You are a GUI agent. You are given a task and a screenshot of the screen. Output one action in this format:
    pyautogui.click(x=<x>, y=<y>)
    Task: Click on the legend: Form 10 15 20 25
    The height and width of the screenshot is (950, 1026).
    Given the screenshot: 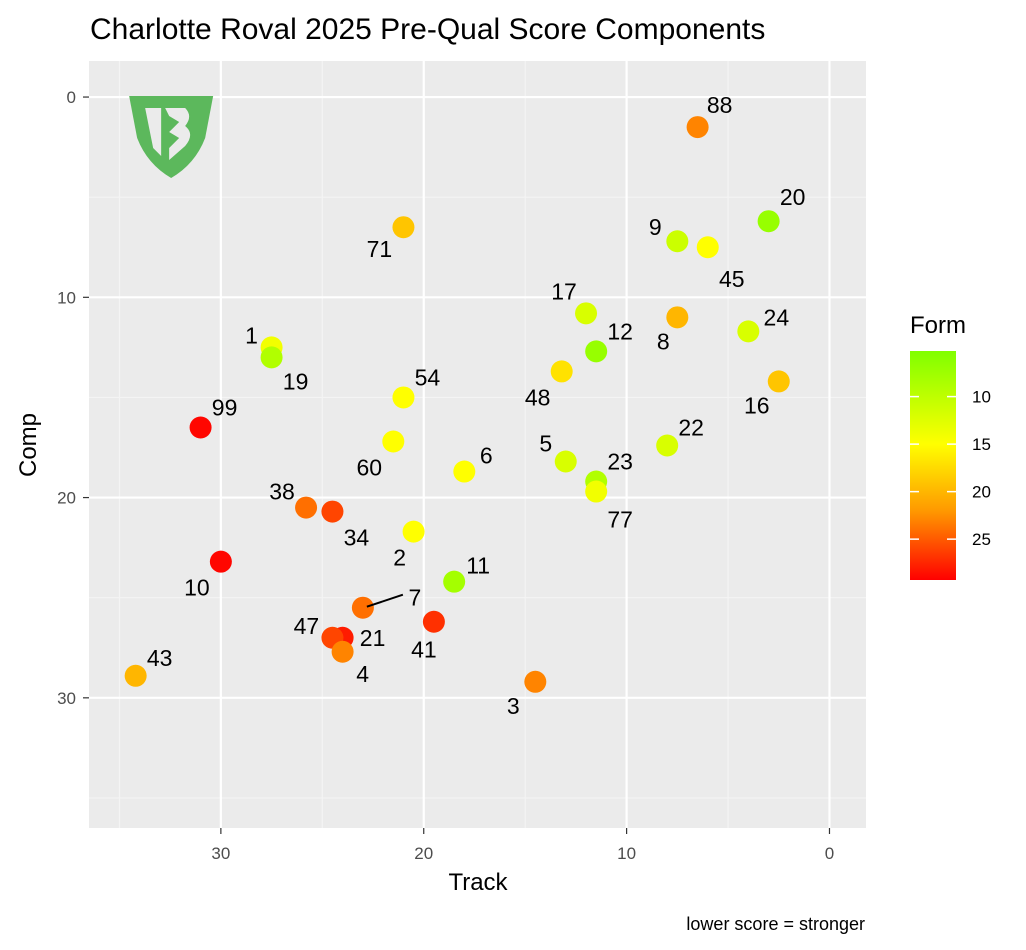 What is the action you would take?
    pyautogui.click(x=950, y=446)
    